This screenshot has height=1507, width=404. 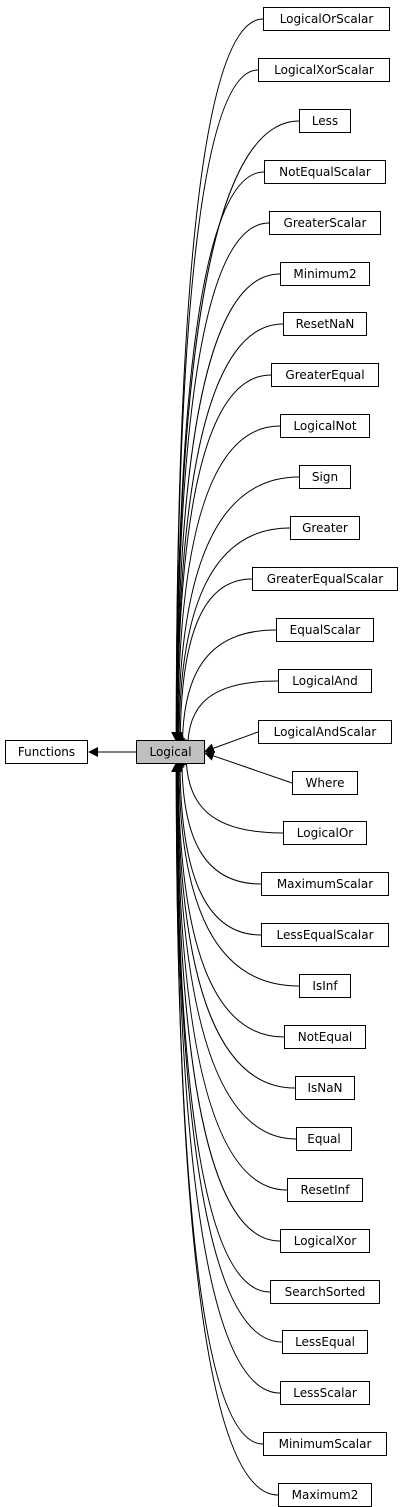 I want to click on derived-class-node: LogicalXorScalar, so click(x=324, y=70).